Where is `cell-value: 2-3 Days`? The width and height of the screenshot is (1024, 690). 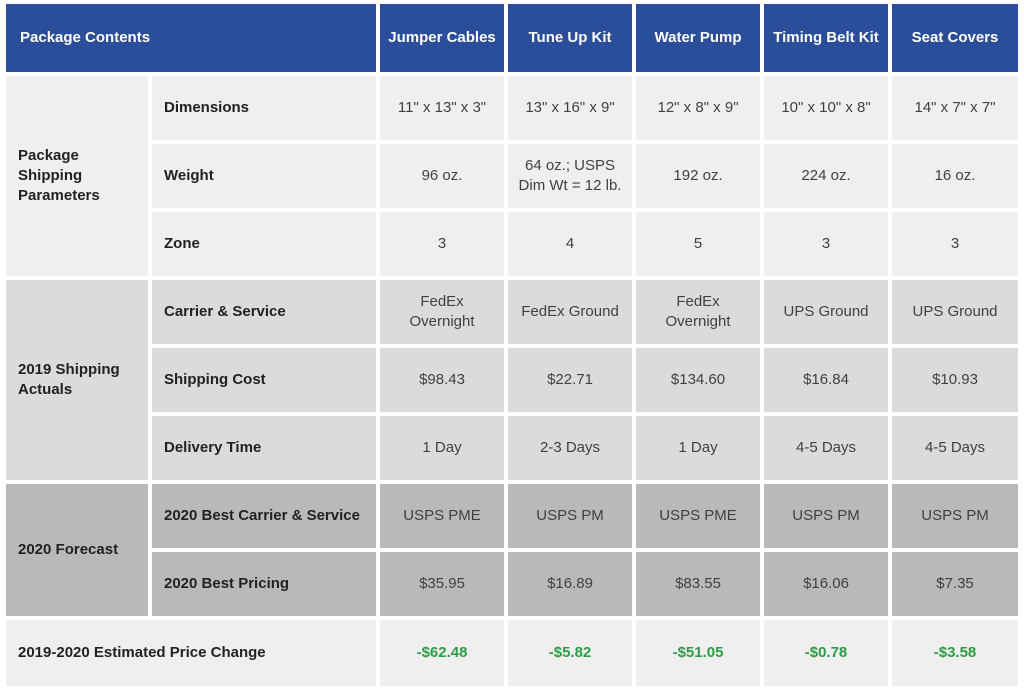
cell-value: 2-3 Days is located at coordinates (570, 448).